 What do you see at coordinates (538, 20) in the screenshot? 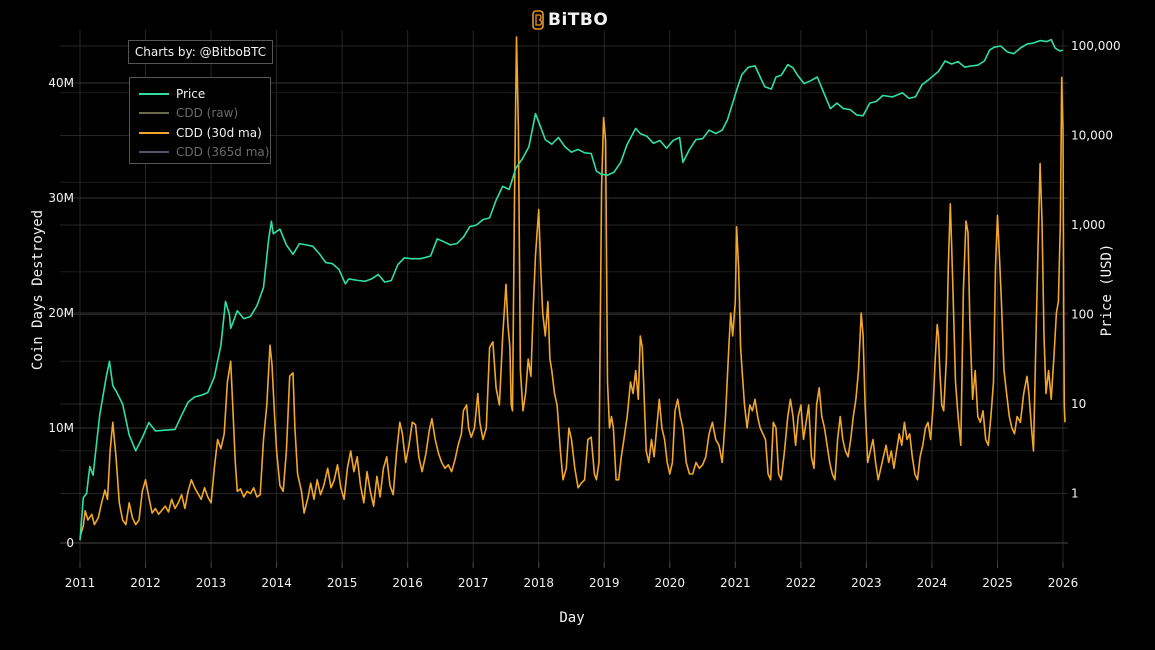
I see `bitbo-b-icon` at bounding box center [538, 20].